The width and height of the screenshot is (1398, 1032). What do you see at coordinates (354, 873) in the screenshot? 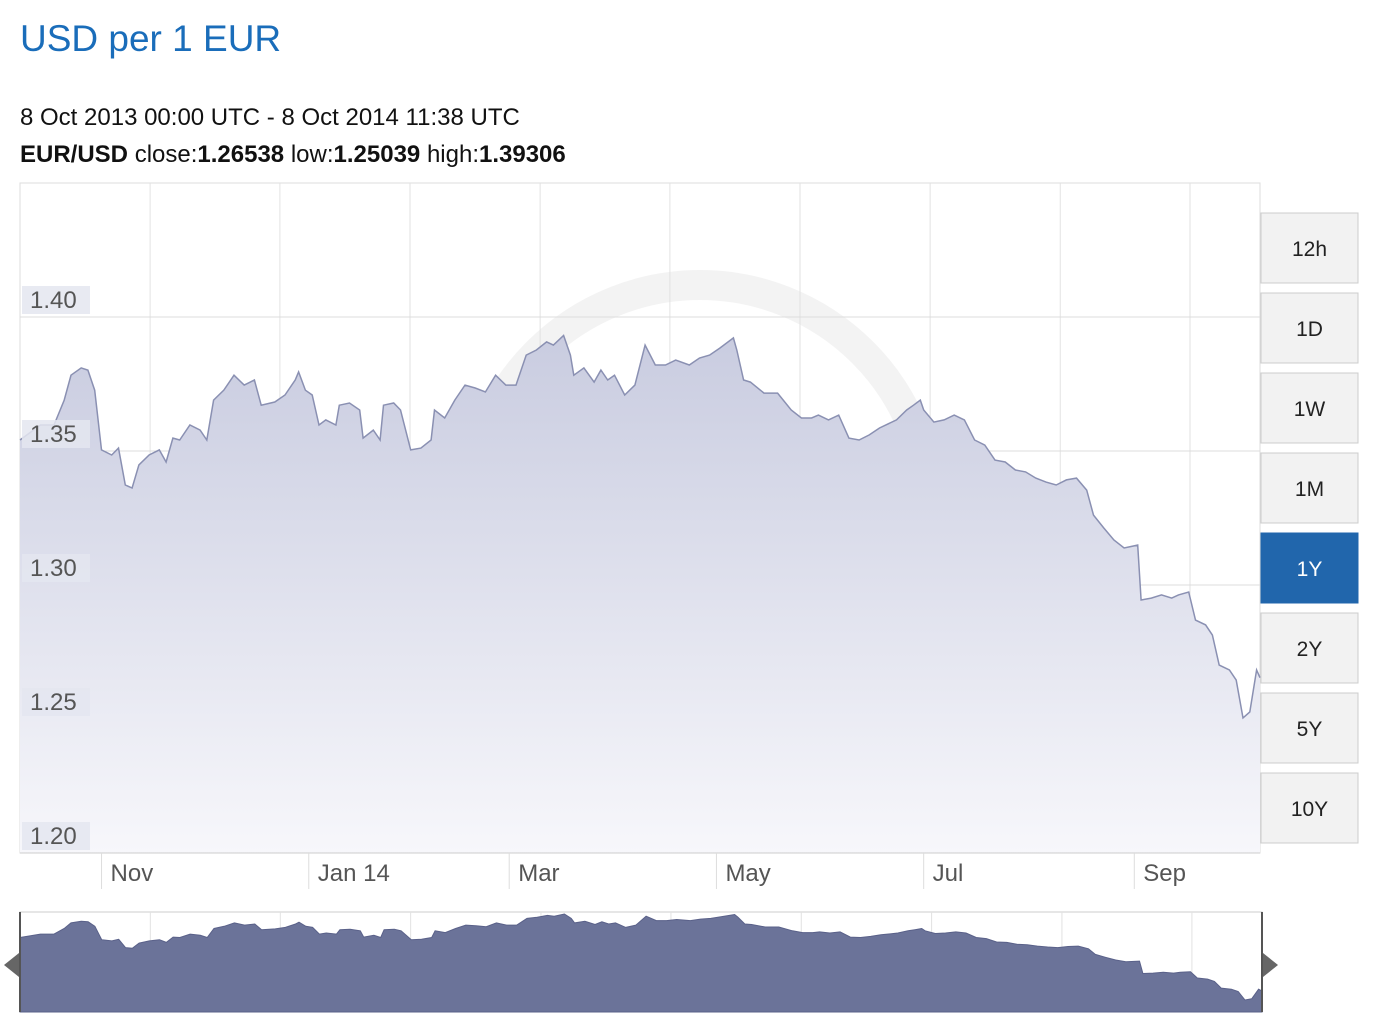
I see `x-tick-label: Jan 14` at bounding box center [354, 873].